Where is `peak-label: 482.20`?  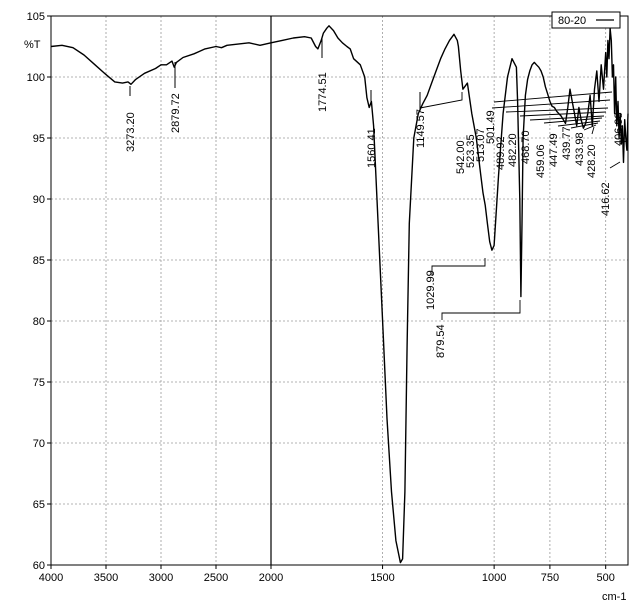
peak-label: 482.20 is located at coordinates (513, 150).